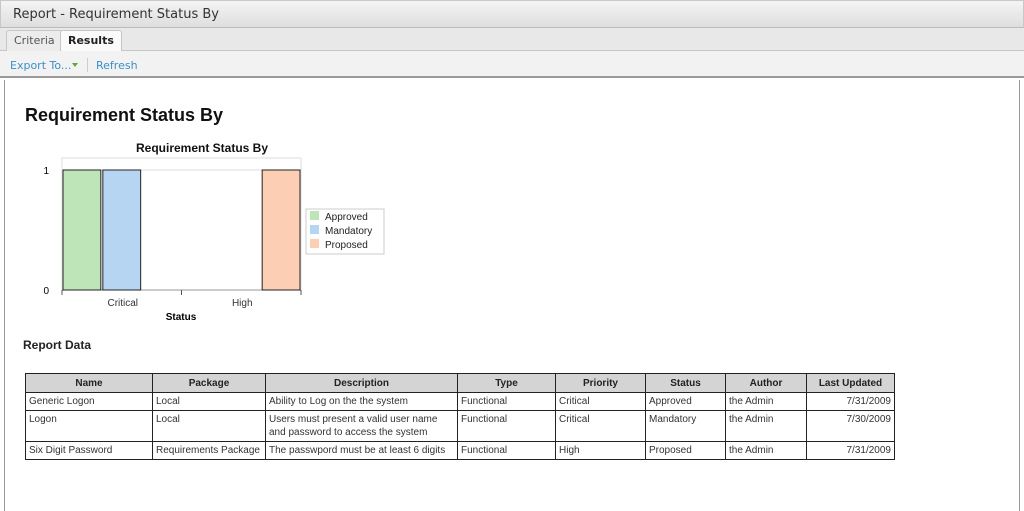 Image resolution: width=1024 pixels, height=511 pixels. Describe the element at coordinates (506, 383) in the screenshot. I see `column-header: Type` at that location.